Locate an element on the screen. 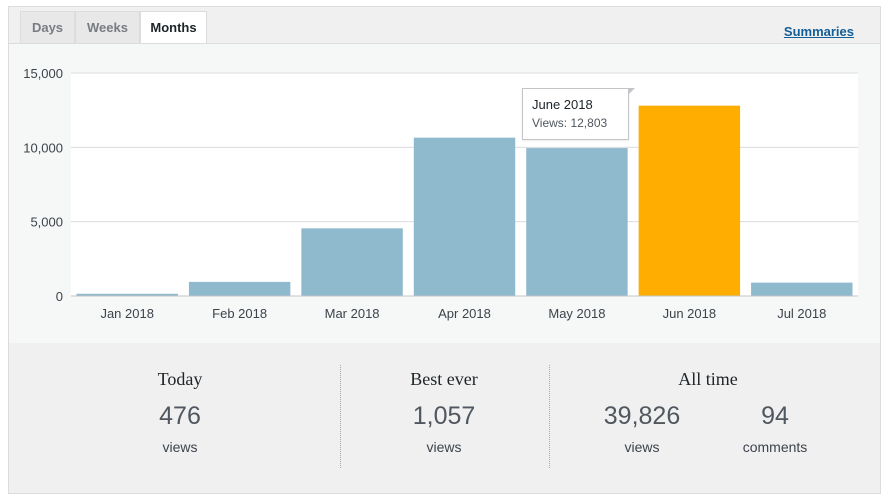 The height and width of the screenshot is (499, 889). stat-alltime-views-unit: views is located at coordinates (642, 447).